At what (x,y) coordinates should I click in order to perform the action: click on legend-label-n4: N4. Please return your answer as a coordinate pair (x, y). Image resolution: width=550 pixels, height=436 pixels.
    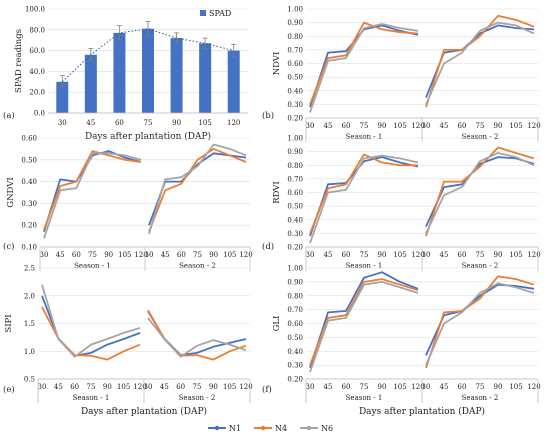
    Looking at the image, I should click on (281, 428).